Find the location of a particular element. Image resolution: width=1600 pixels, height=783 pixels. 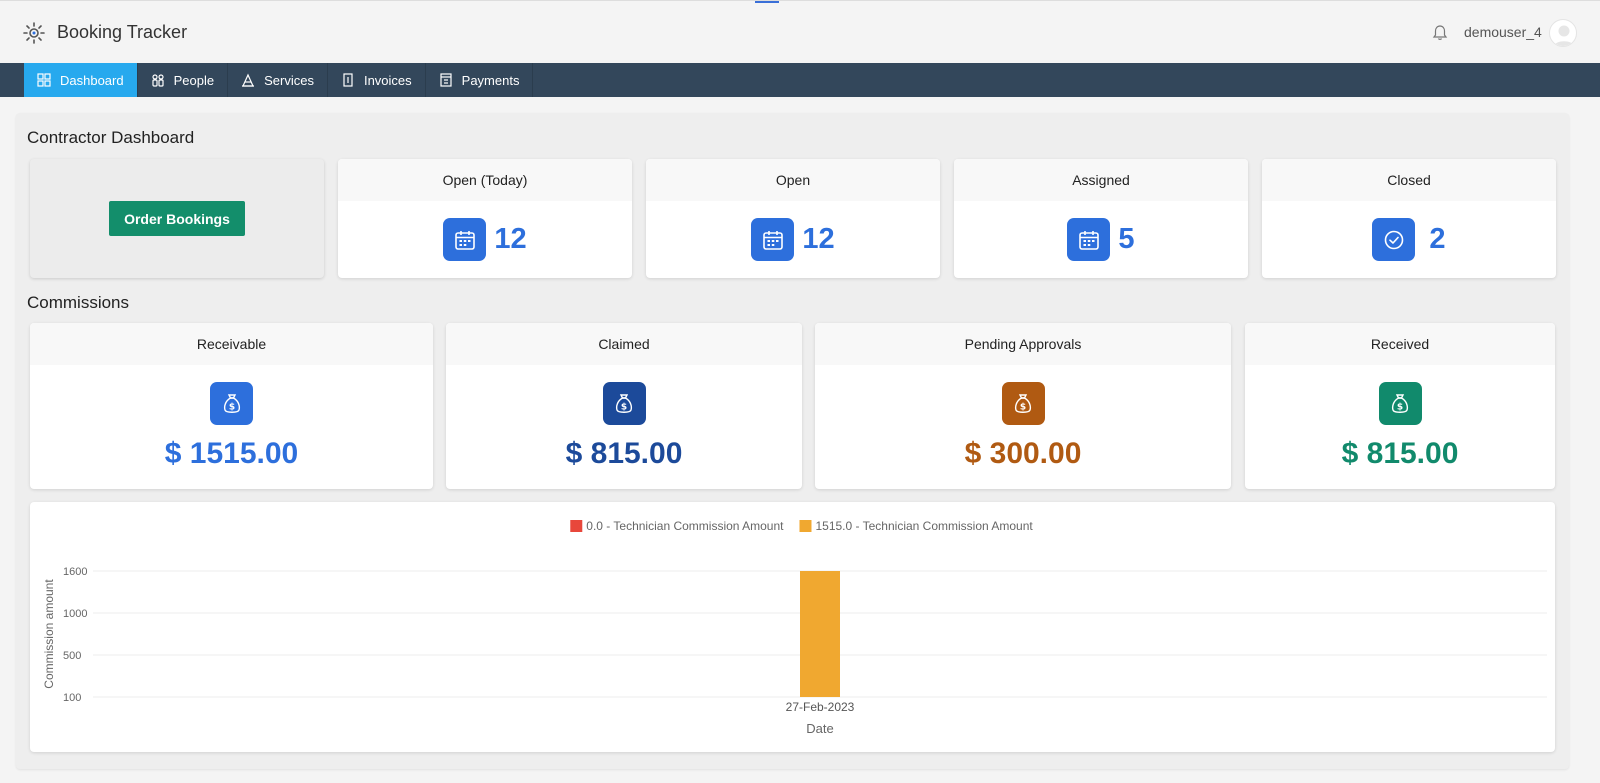

notification-bell-icon is located at coordinates (1440, 33).